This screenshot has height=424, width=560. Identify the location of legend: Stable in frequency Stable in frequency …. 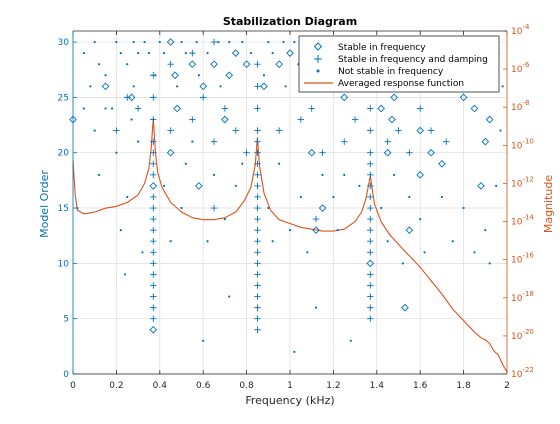
(399, 64).